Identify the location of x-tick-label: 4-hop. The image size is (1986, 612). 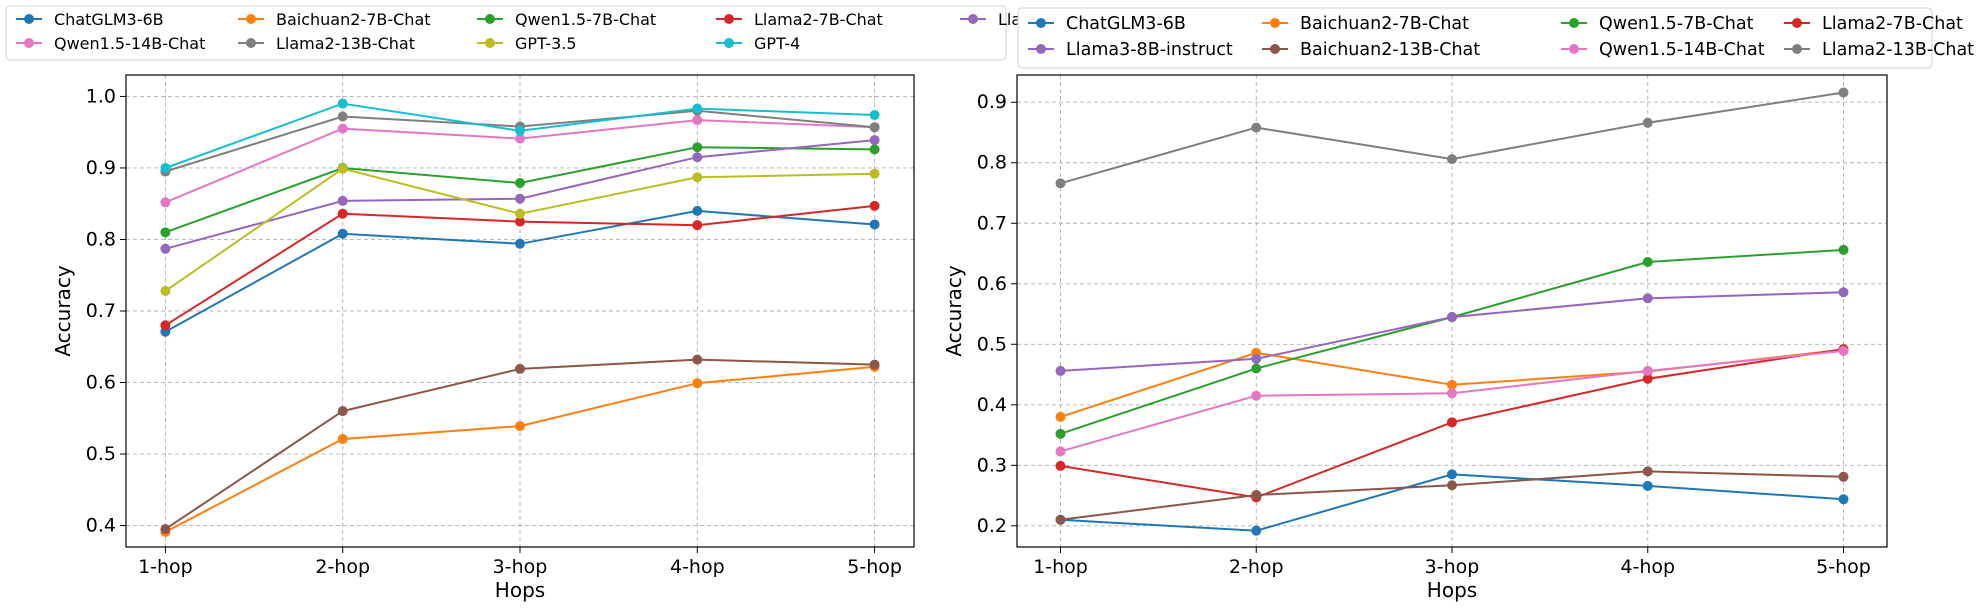
(1647, 567).